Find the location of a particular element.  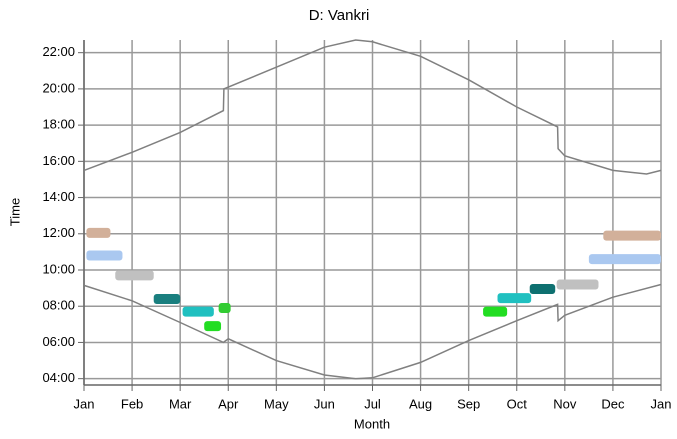

x-tick-label: Feb is located at coordinates (132, 403).